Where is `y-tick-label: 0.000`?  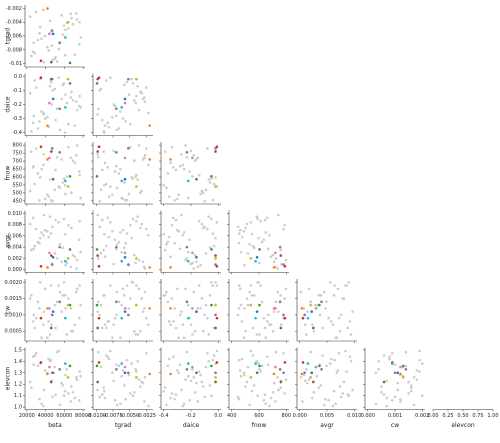
y-tick-label: 0.000 is located at coordinates (15, 270).